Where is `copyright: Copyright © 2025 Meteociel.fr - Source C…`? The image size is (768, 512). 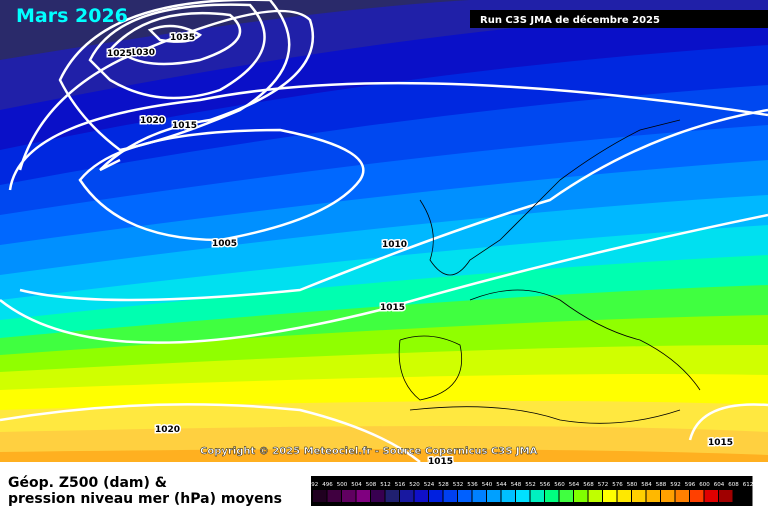
copyright: Copyright © 2025 Meteociel.fr - Source C… is located at coordinates (369, 451).